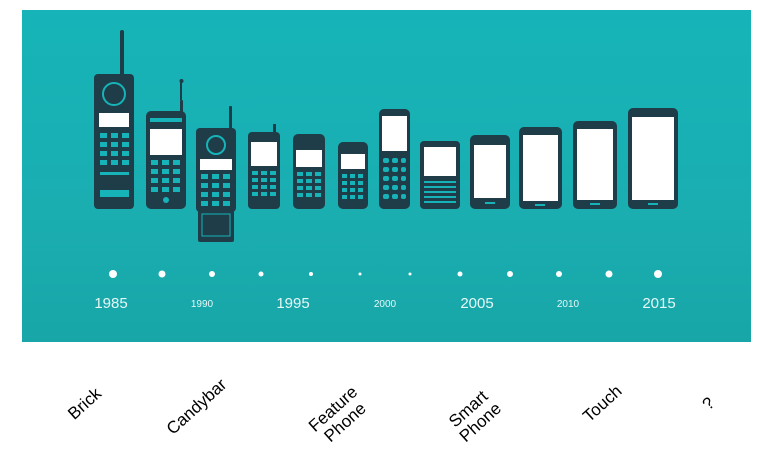  Describe the element at coordinates (440, 175) in the screenshot. I see `qwerty-smartphone-icon` at that location.